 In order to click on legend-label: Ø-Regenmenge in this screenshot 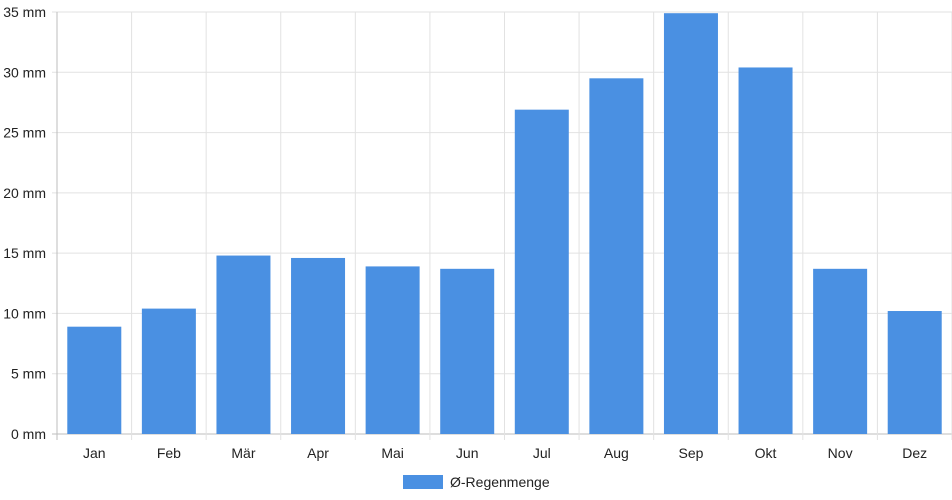, I will do `click(500, 482)`.